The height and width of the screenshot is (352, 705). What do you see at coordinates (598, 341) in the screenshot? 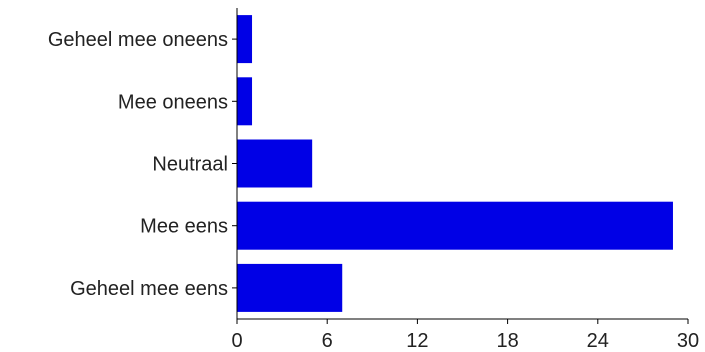
I see `x-tick-label: 24` at bounding box center [598, 341].